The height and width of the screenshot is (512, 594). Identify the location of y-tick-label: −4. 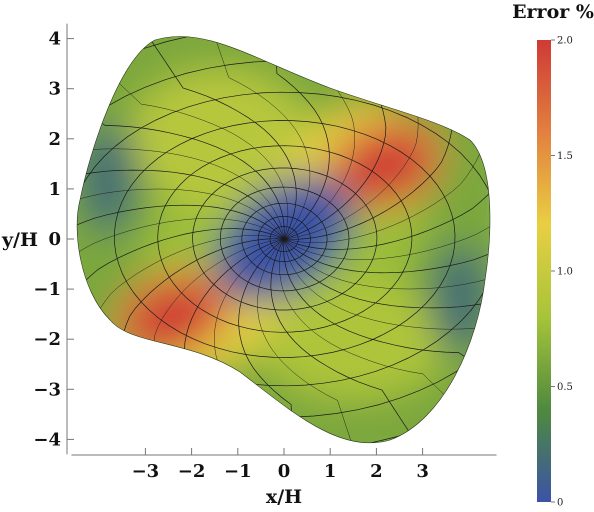
(47, 439).